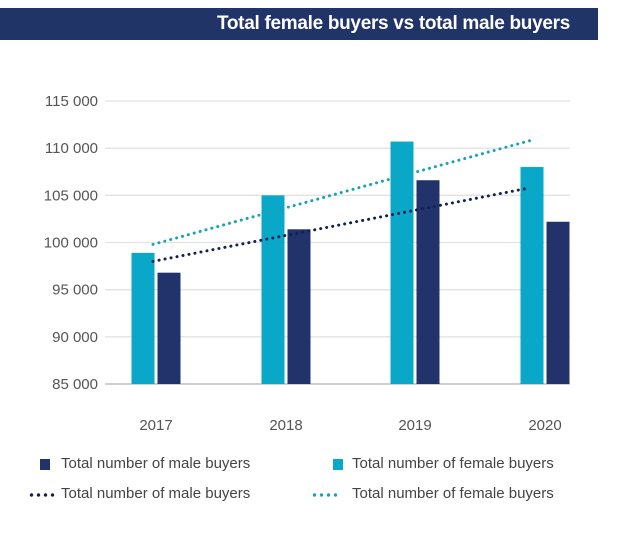 This screenshot has height=539, width=625. Describe the element at coordinates (75, 384) in the screenshot. I see `y-tick-label: 85 000` at that location.